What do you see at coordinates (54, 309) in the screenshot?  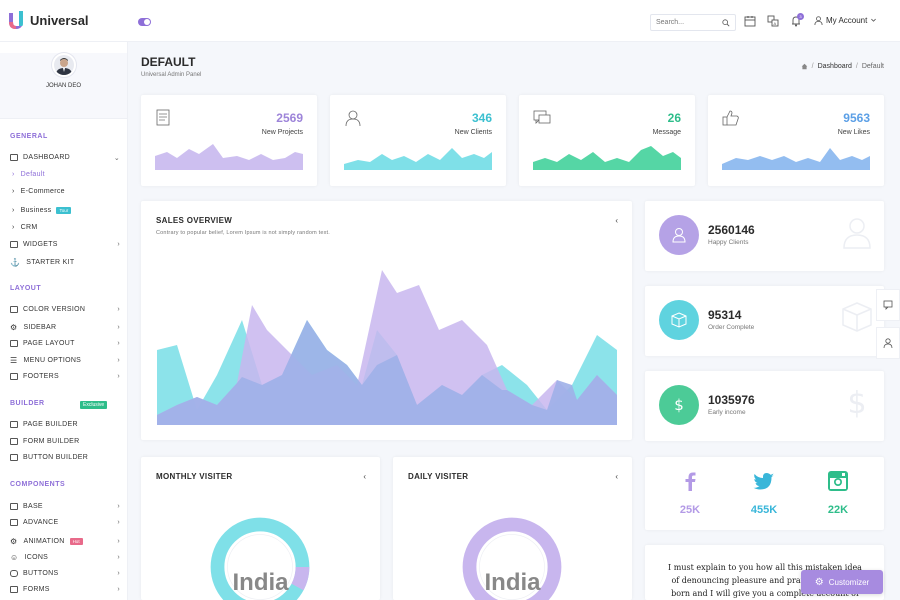 I see `sidebar-item-label: COLOR VERSION` at bounding box center [54, 309].